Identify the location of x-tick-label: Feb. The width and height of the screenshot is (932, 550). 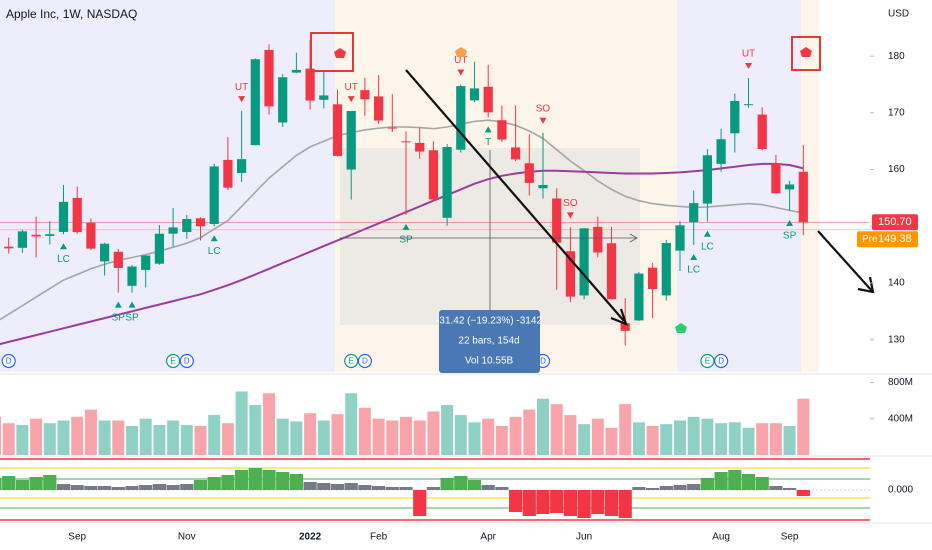
(379, 537).